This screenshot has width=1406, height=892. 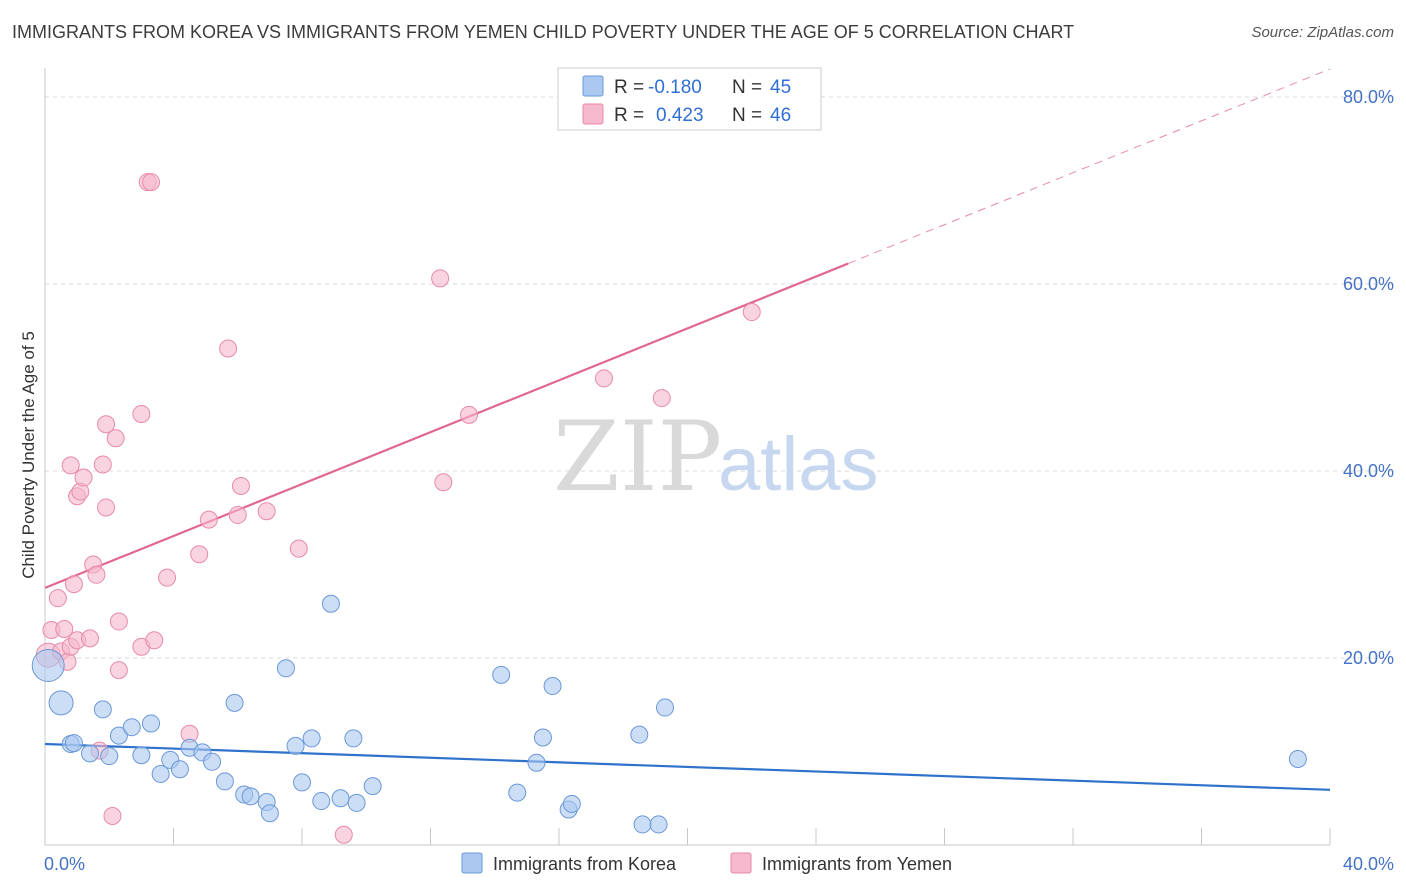 I want to click on y-tick-label-40: 40.0%, so click(x=1368, y=471).